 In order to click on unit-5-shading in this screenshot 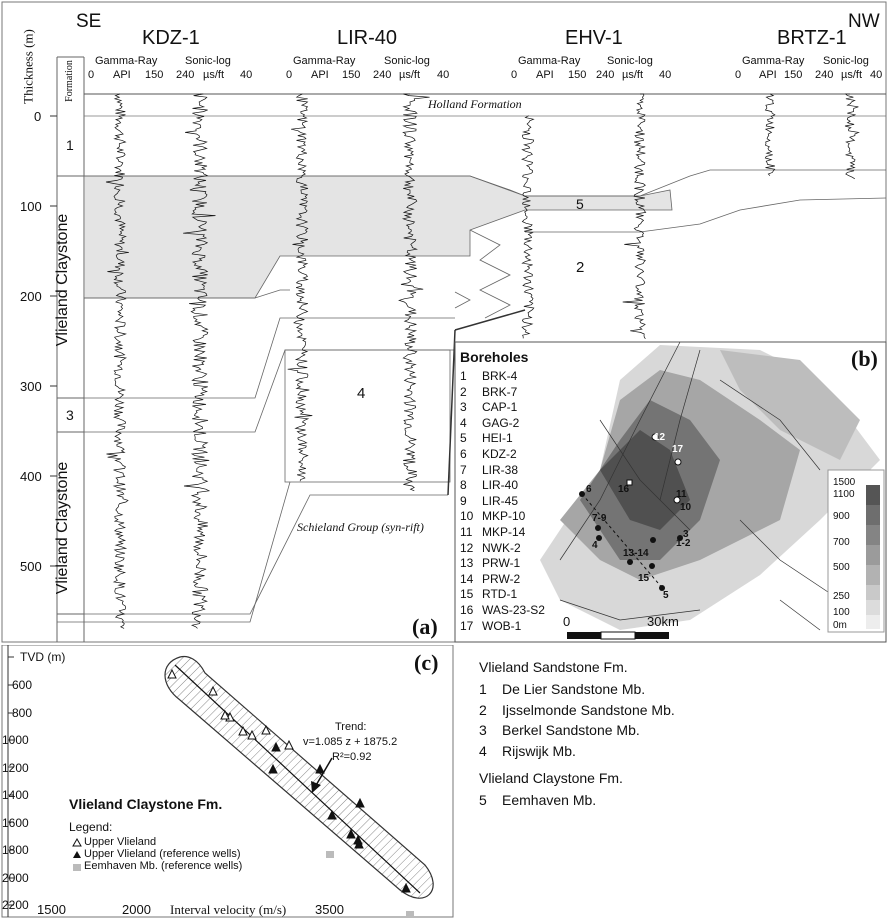, I will do `click(378, 237)`.